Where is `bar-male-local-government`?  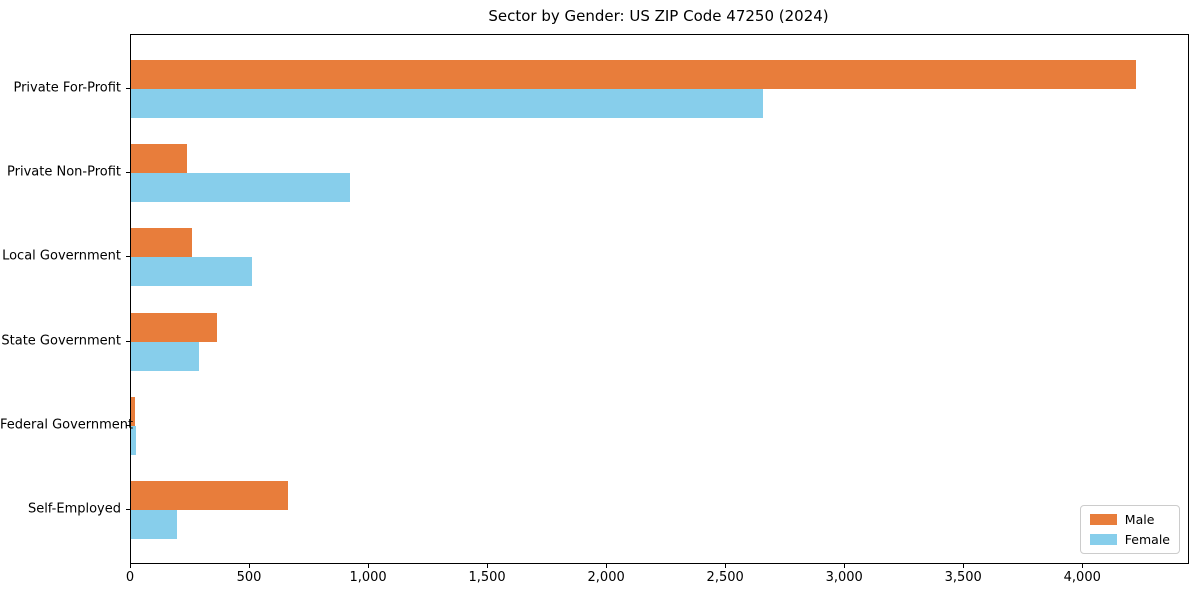 bar-male-local-government is located at coordinates (161, 243).